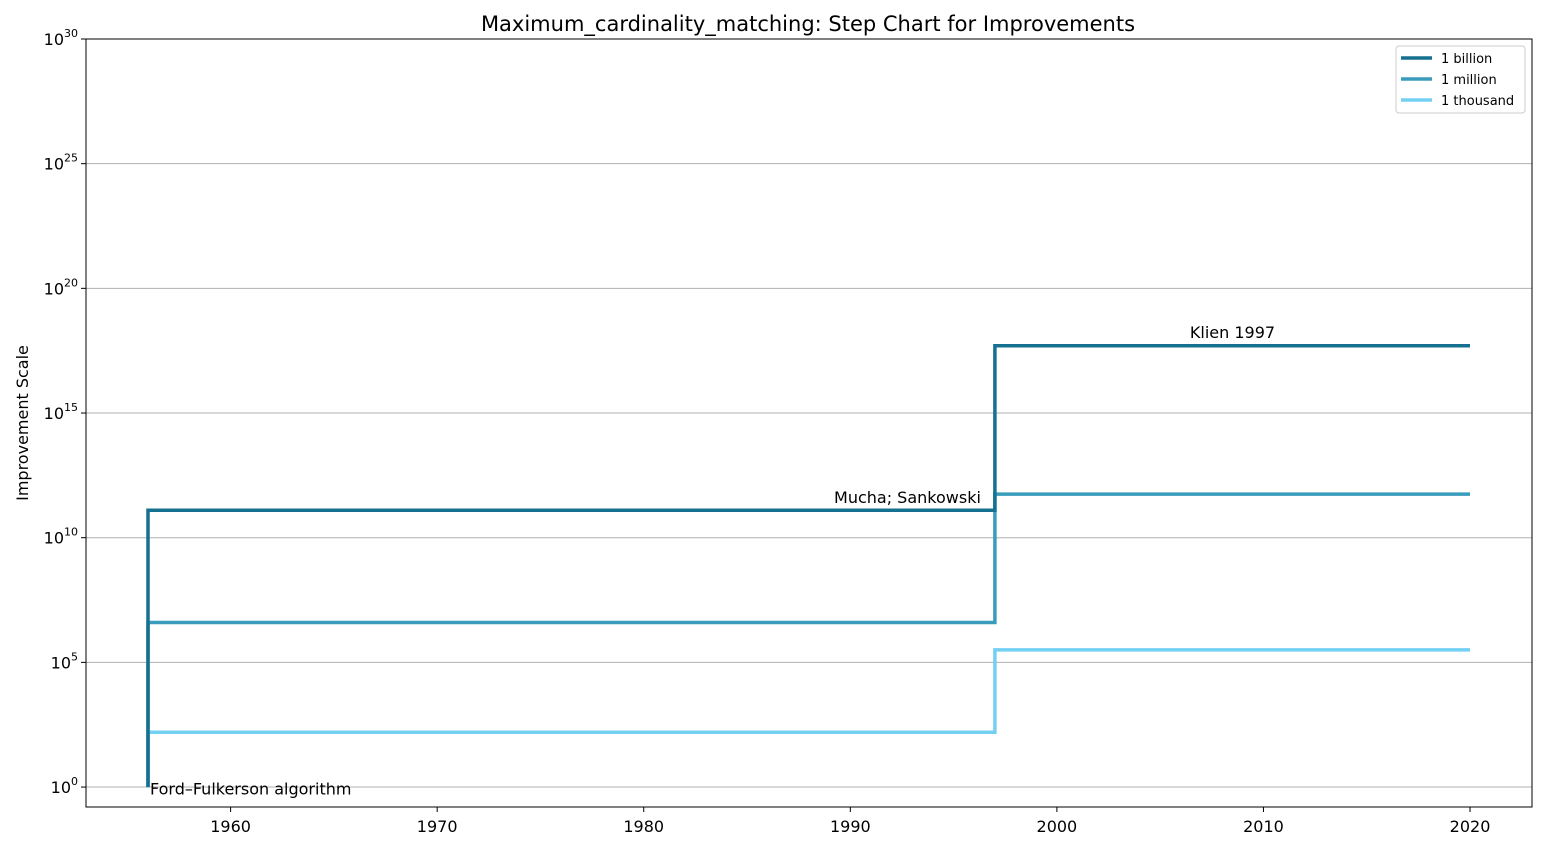  I want to click on x-tick-label: 2000, so click(1057, 826).